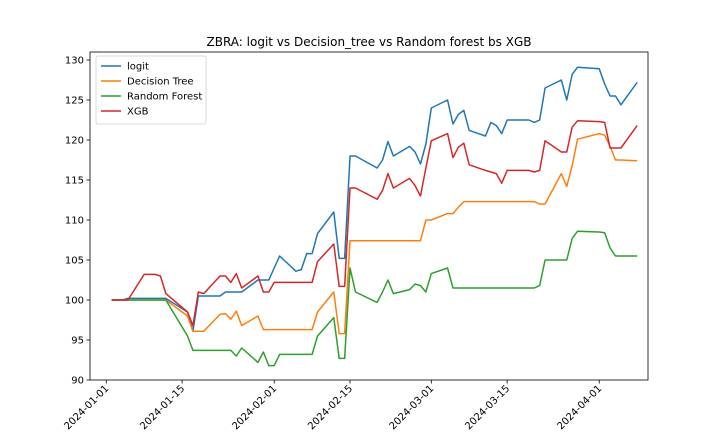  What do you see at coordinates (164, 97) in the screenshot?
I see `legend-label: Random Forest` at bounding box center [164, 97].